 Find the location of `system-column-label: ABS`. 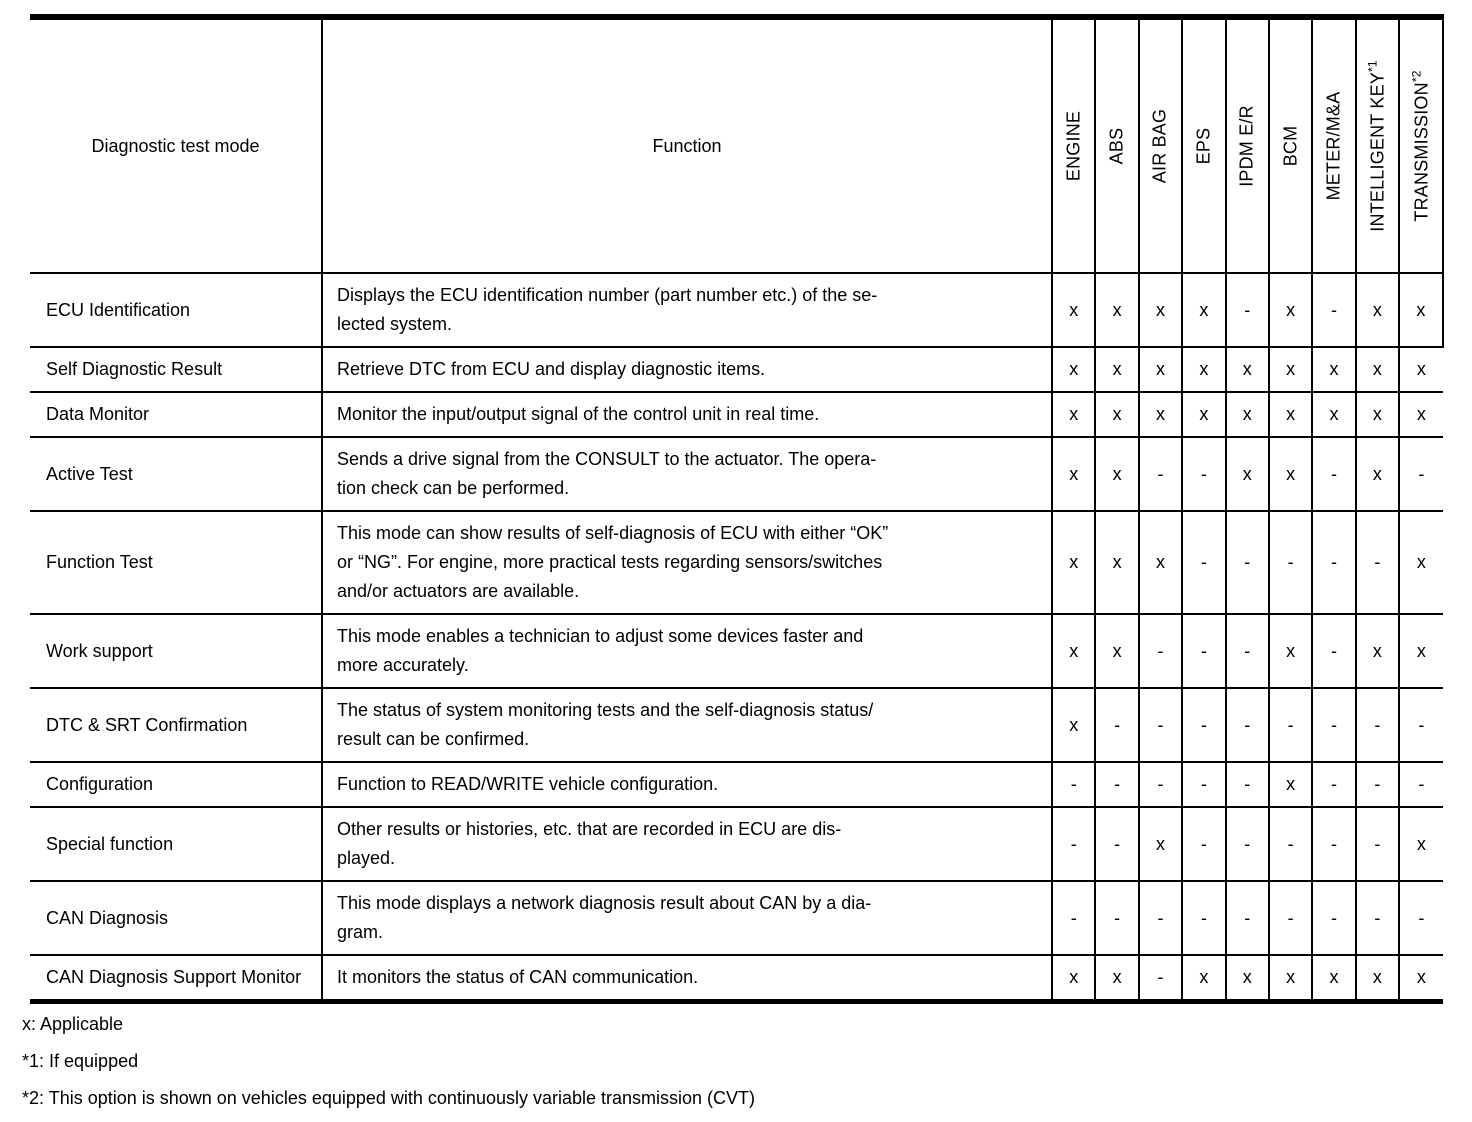

system-column-label: ABS is located at coordinates (1116, 146).